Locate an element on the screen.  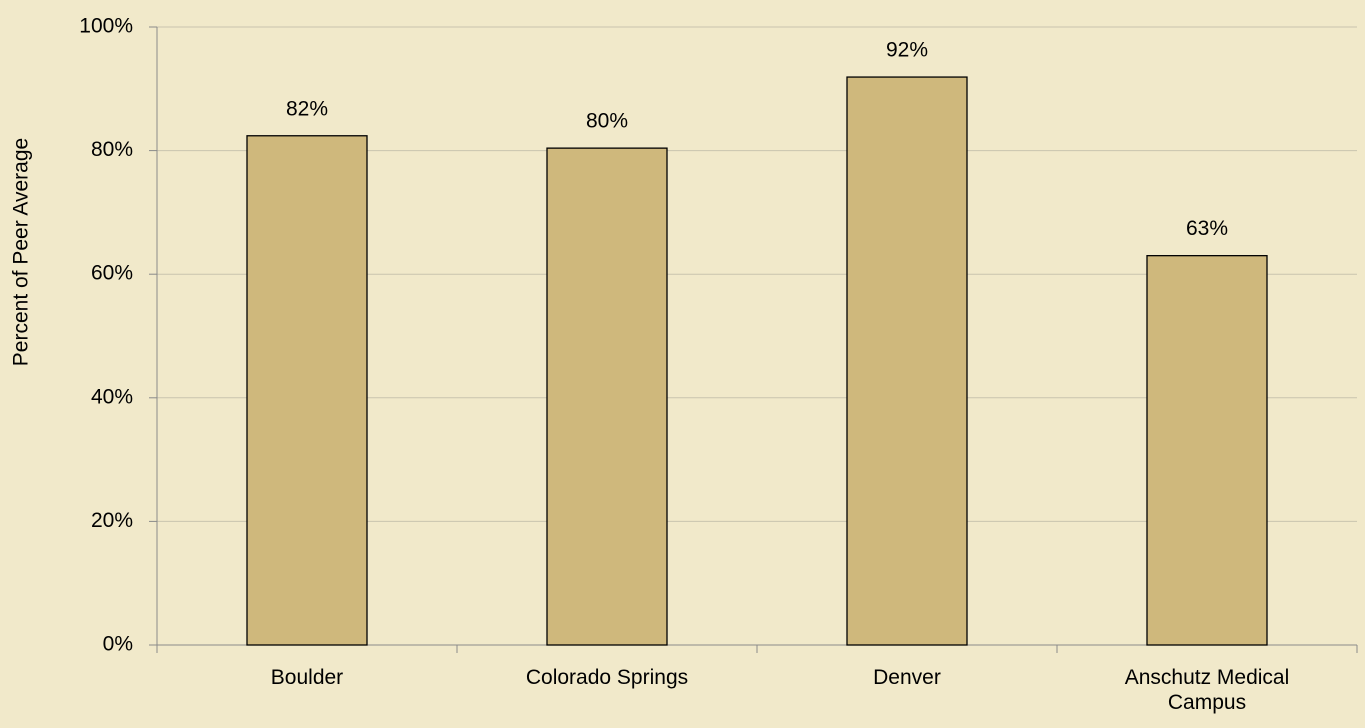
data-label: 82% is located at coordinates (307, 108).